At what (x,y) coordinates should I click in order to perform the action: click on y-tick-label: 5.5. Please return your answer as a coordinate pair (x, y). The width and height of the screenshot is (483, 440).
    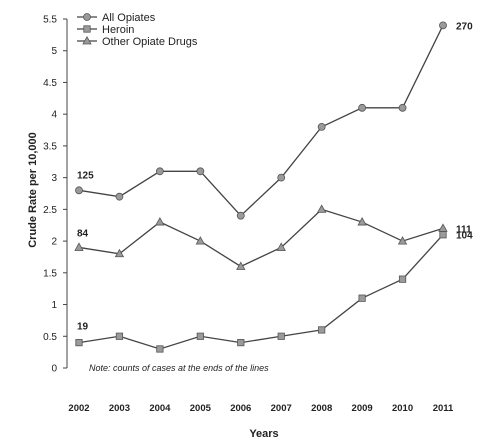
    Looking at the image, I should click on (50, 20).